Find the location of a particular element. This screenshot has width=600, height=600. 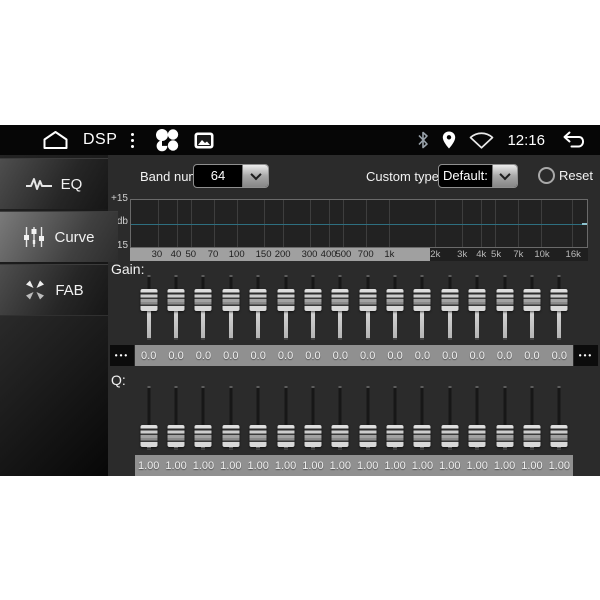

home-icon is located at coordinates (55, 140).